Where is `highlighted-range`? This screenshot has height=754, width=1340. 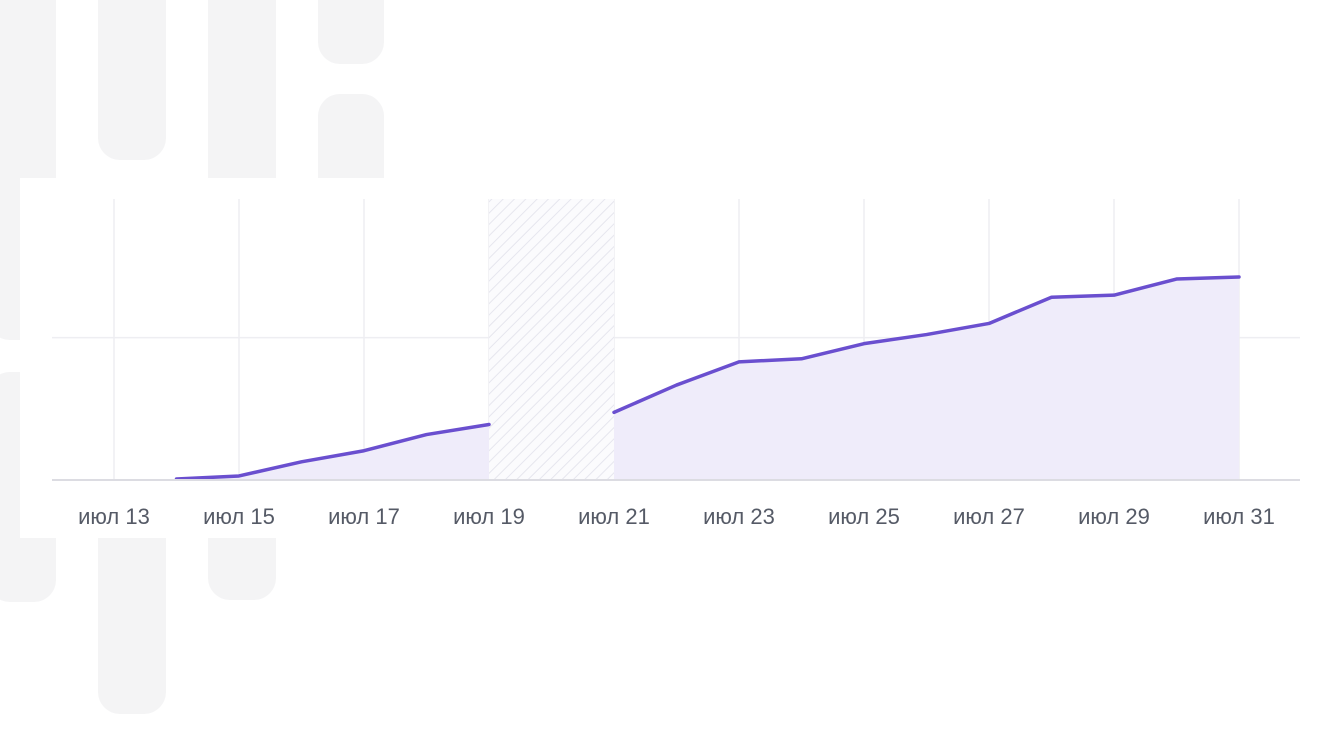 highlighted-range is located at coordinates (551, 339).